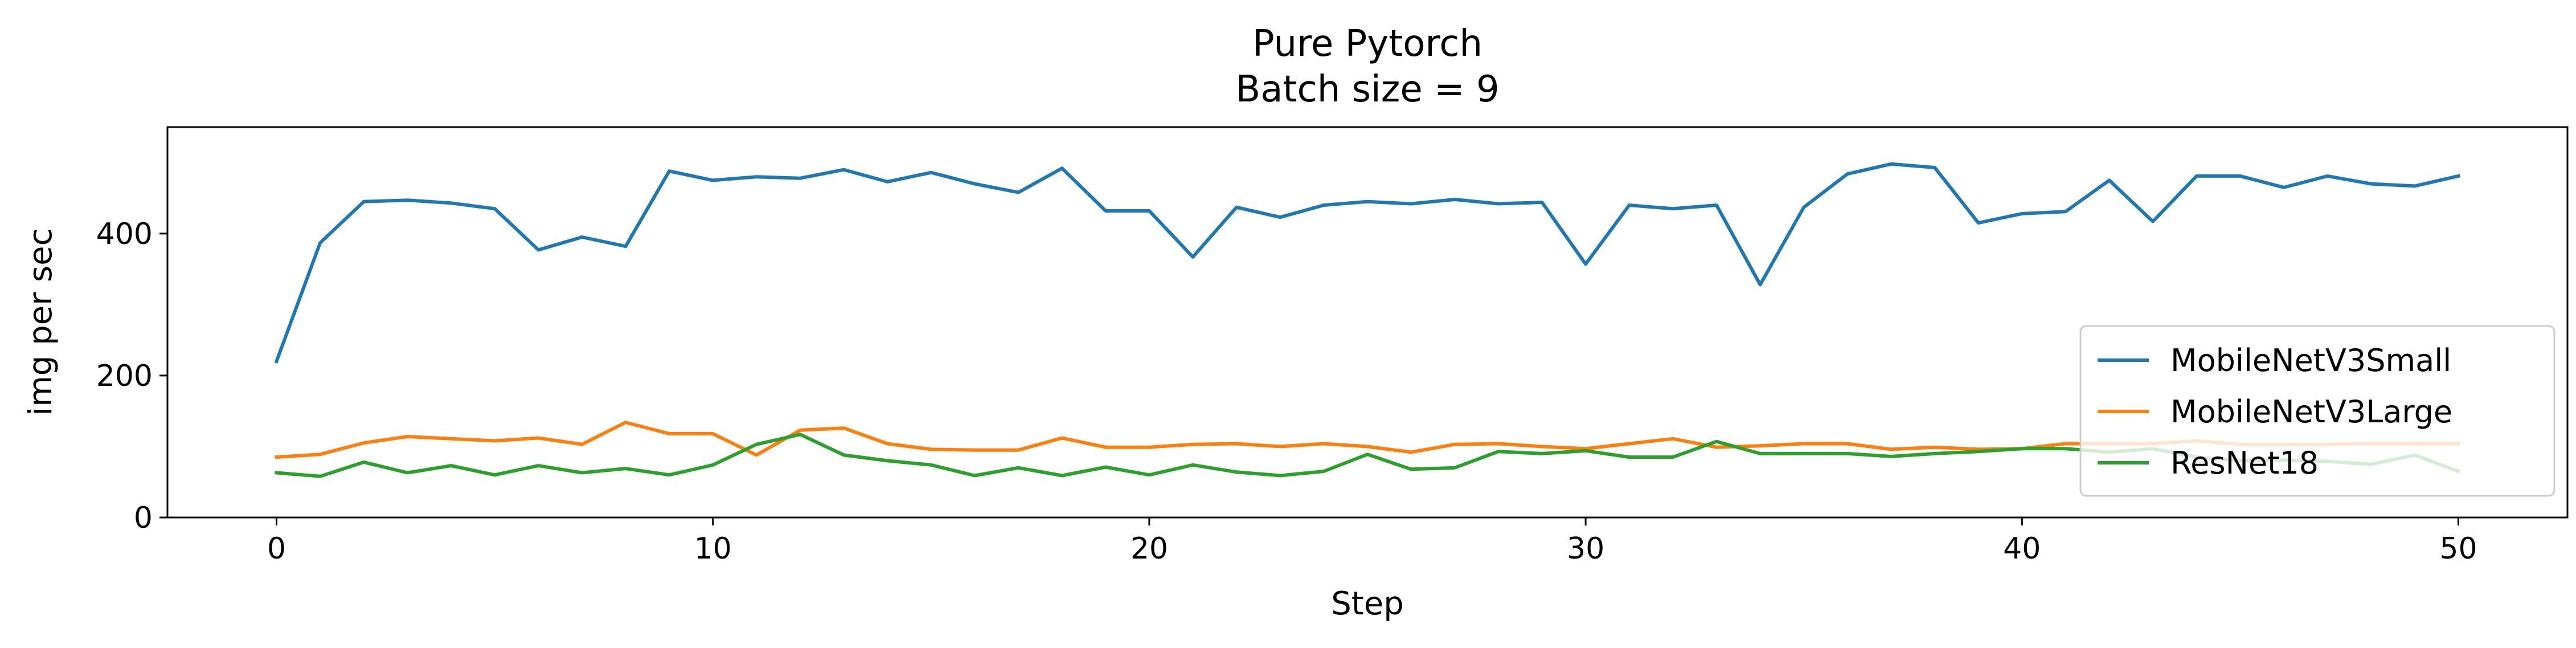 The width and height of the screenshot is (2576, 648). Describe the element at coordinates (1586, 549) in the screenshot. I see `x-tick-label: 30` at that location.